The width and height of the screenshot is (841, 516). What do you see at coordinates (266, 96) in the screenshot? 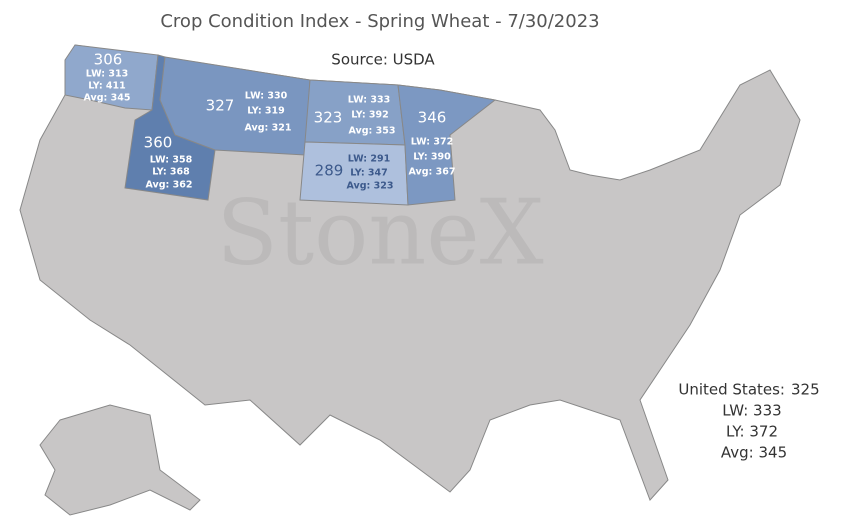
I see `state-lw: LW: 330` at bounding box center [266, 96].